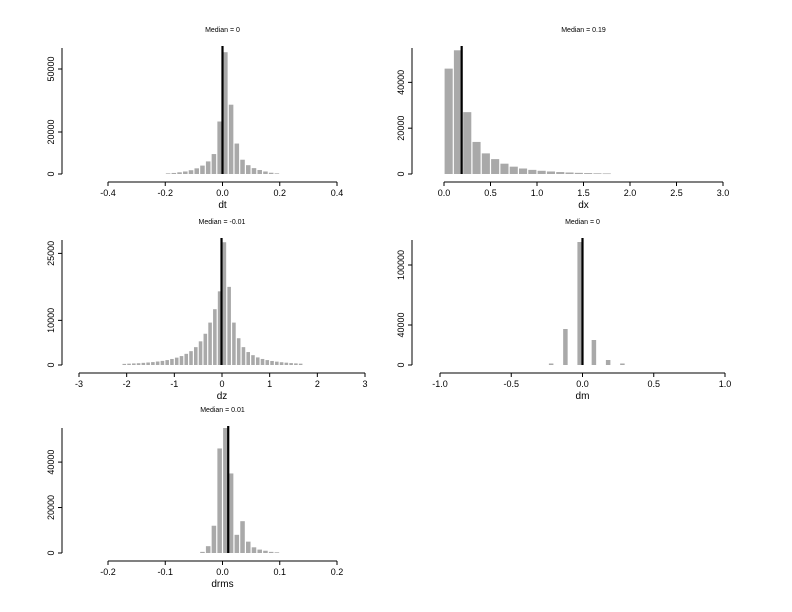 The image size is (792, 612). What do you see at coordinates (207, 310) in the screenshot?
I see `histogram-panel-dz: -3 -2 -1 0 1 2 3 dz 0 10000 25000 Median = -0.01` at bounding box center [207, 310].